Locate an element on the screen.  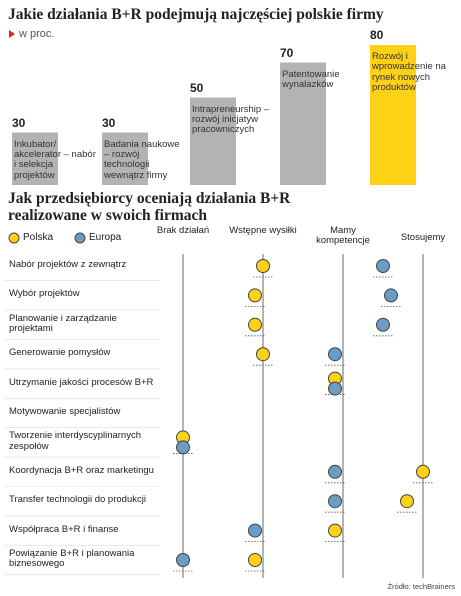
row-label: Utrzymanie jakości procesów B+R is located at coordinates (81, 382).